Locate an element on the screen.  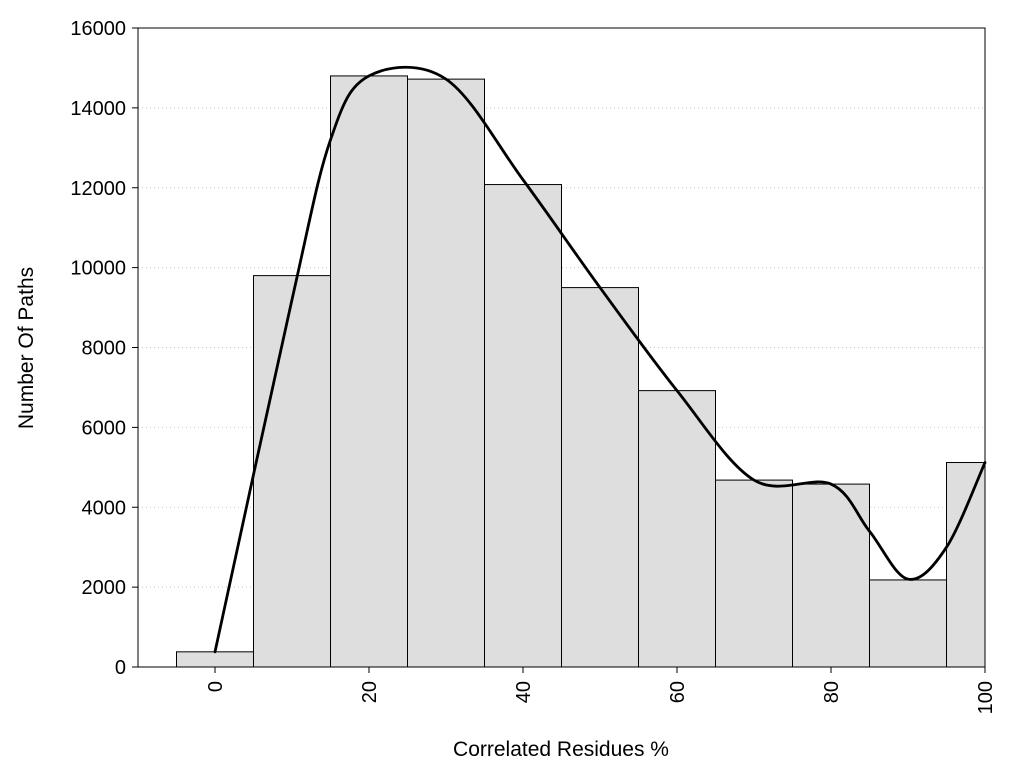
x-tick-label: 20 is located at coordinates (370, 692).